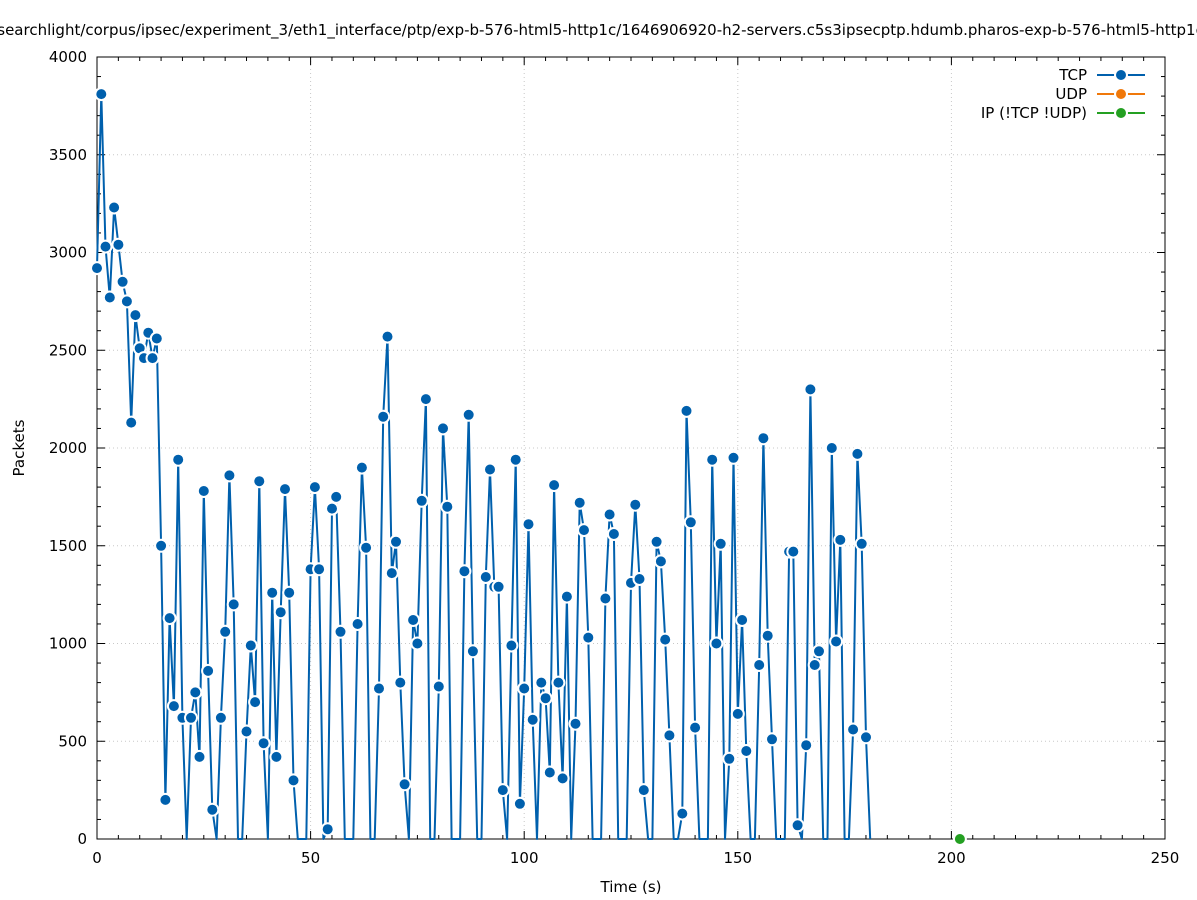 The height and width of the screenshot is (900, 1197). Describe the element at coordinates (68, 155) in the screenshot. I see `y-tick-label: 3500` at that location.